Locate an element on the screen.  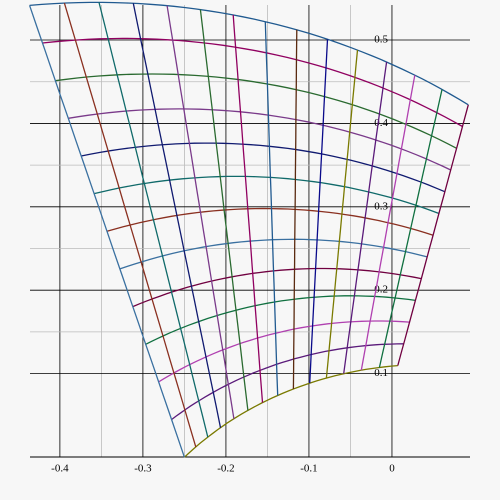
y-tick-label: 0.1 is located at coordinates (381, 373).